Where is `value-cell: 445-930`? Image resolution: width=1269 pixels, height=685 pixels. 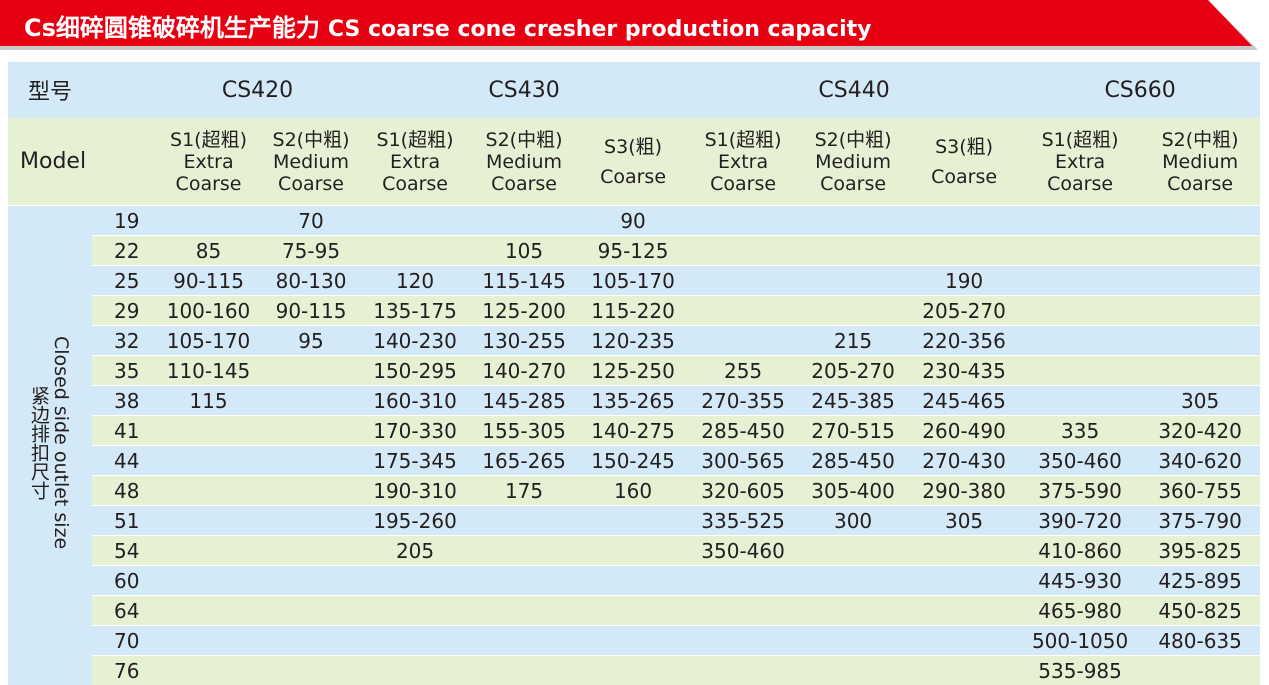
value-cell: 445-930 is located at coordinates (1080, 581).